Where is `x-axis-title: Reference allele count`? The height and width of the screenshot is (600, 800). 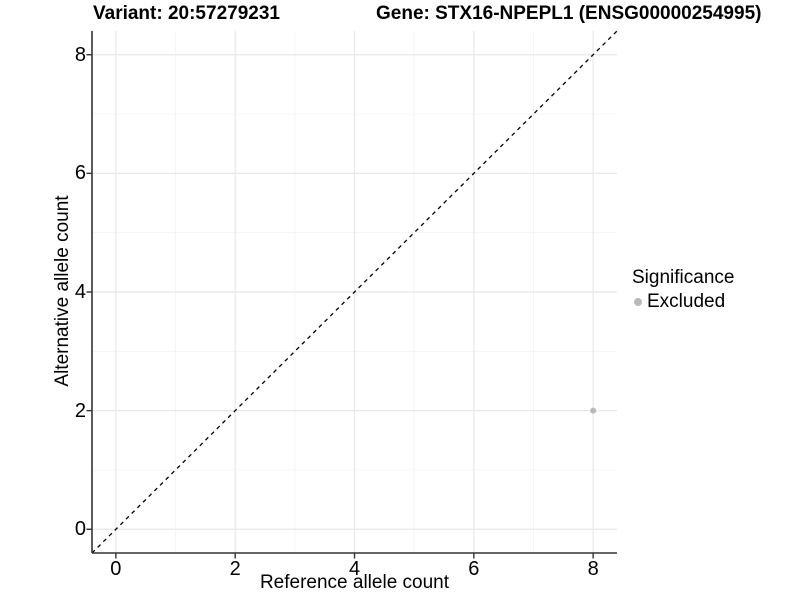 x-axis-title: Reference allele count is located at coordinates (354, 582).